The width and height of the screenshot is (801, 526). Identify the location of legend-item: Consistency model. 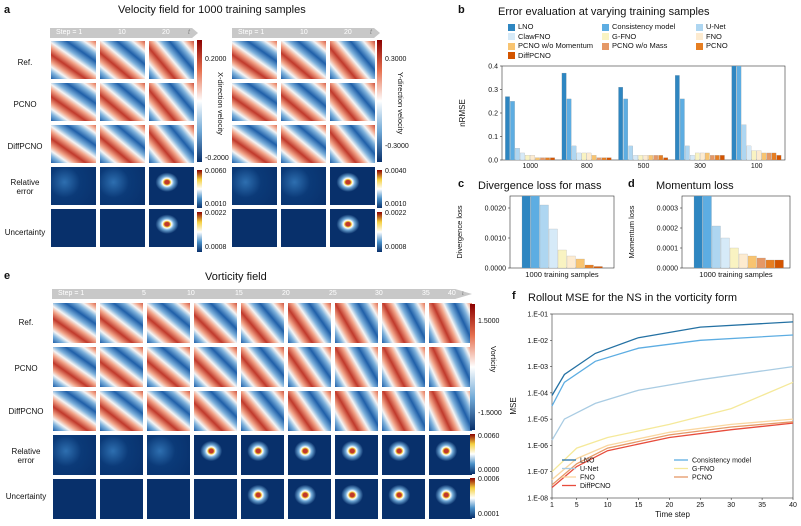
(638, 26).